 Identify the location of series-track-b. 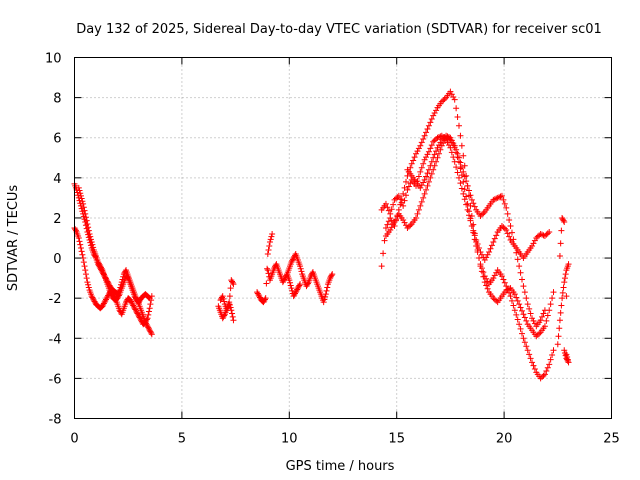
(113, 276).